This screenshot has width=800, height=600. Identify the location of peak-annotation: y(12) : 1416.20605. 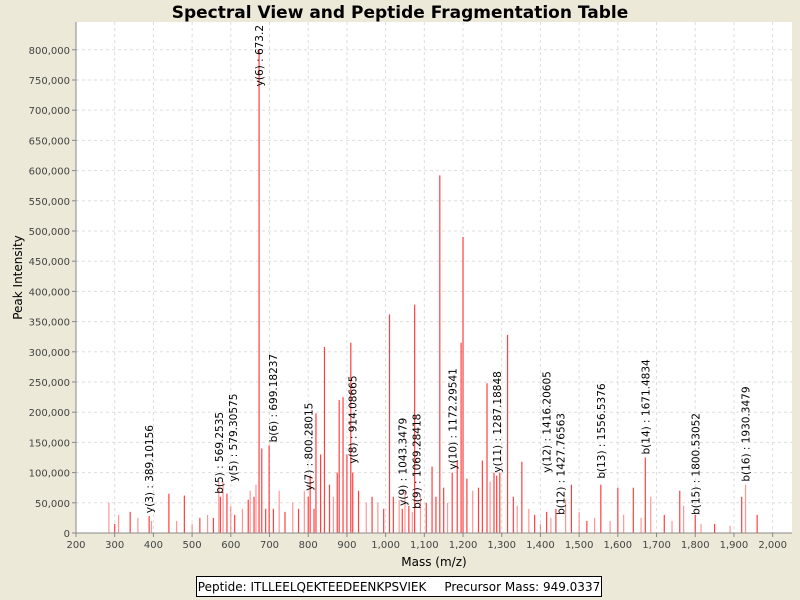
(548, 421).